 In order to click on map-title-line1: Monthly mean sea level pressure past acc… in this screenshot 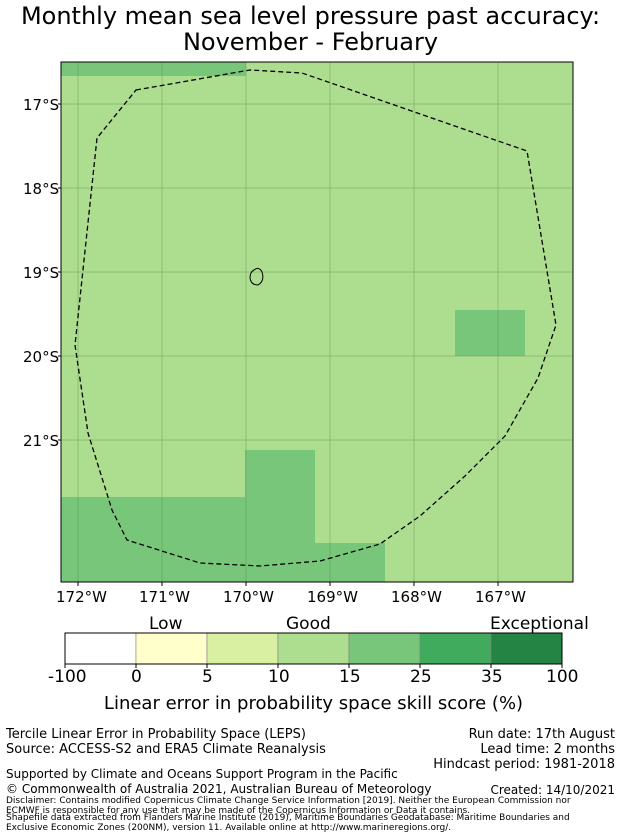, I will do `click(310, 16)`.